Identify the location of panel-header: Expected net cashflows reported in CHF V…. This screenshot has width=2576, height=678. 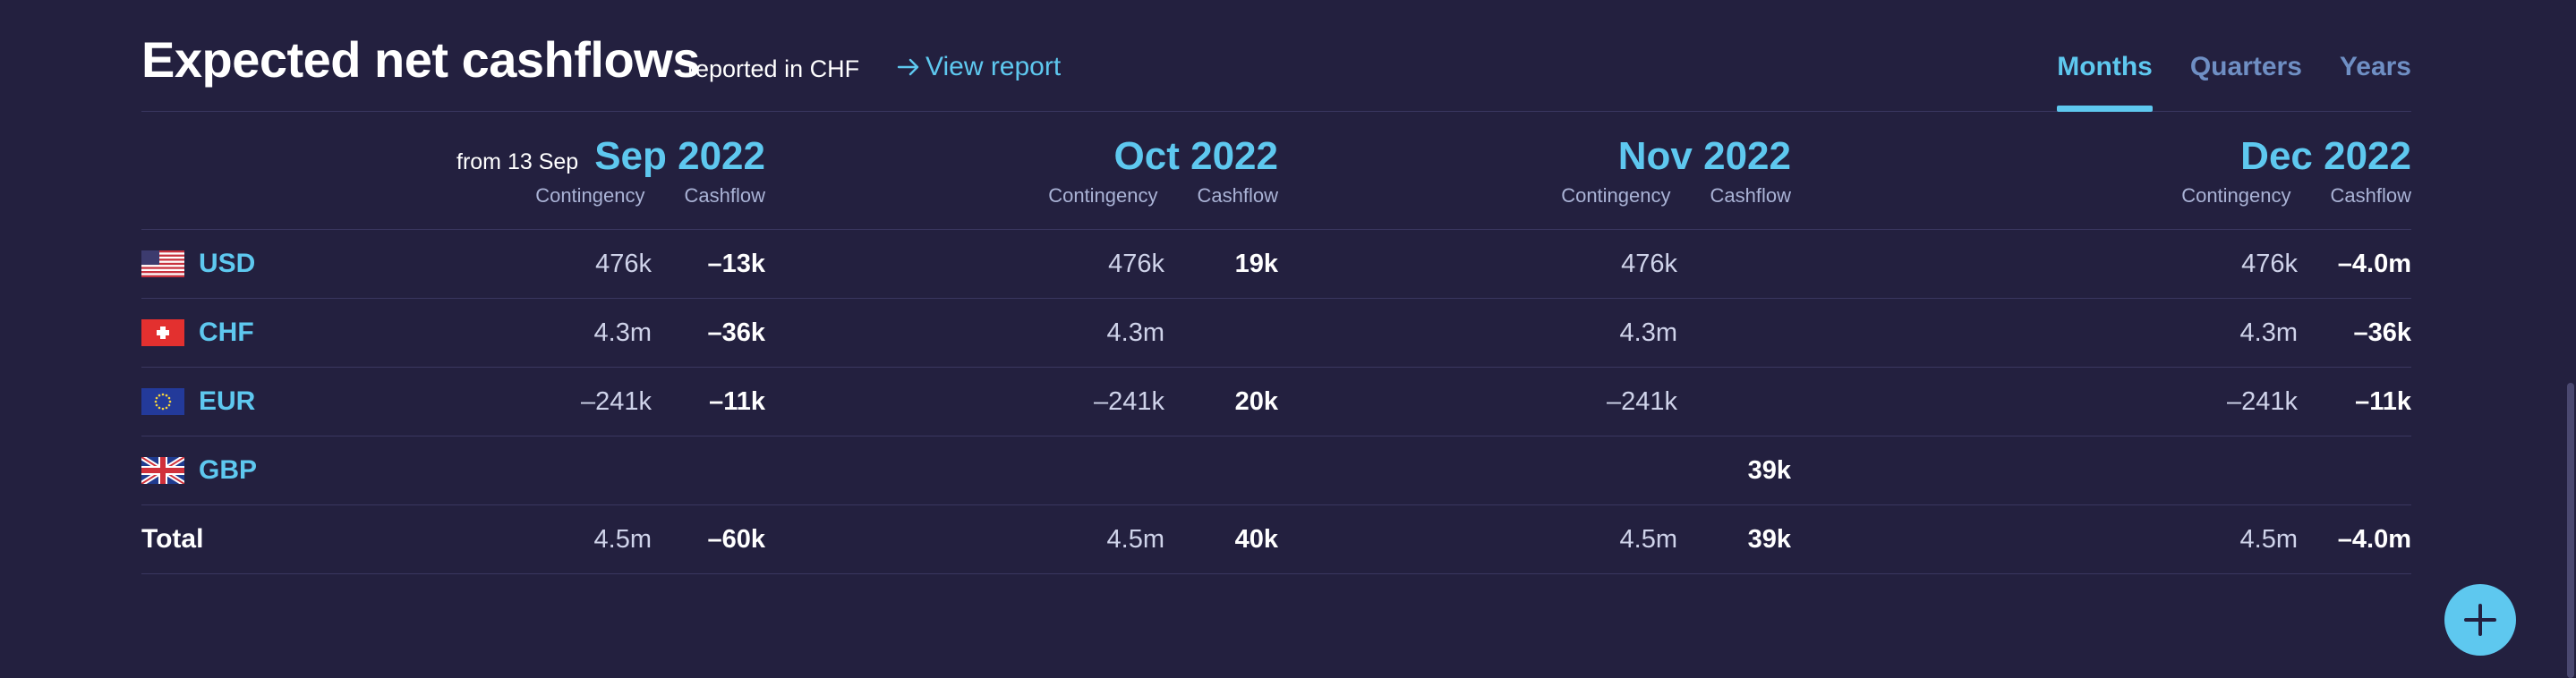
(1276, 56).